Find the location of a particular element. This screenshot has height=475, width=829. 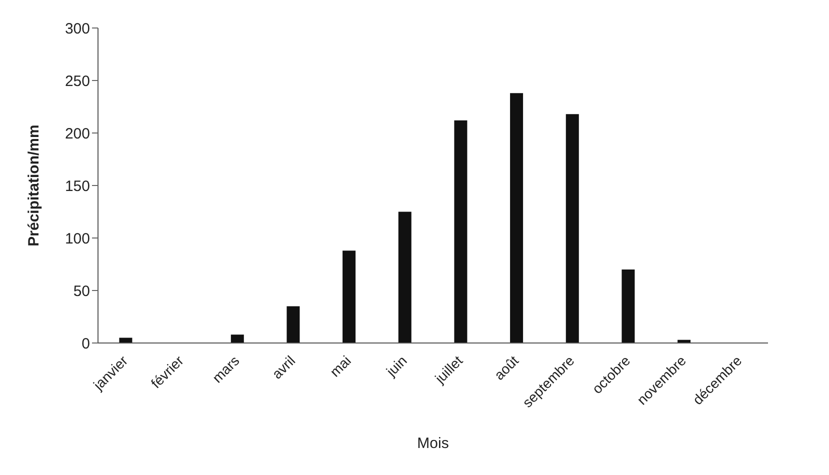

y-axis-title: Précipitation/mm is located at coordinates (33, 185).